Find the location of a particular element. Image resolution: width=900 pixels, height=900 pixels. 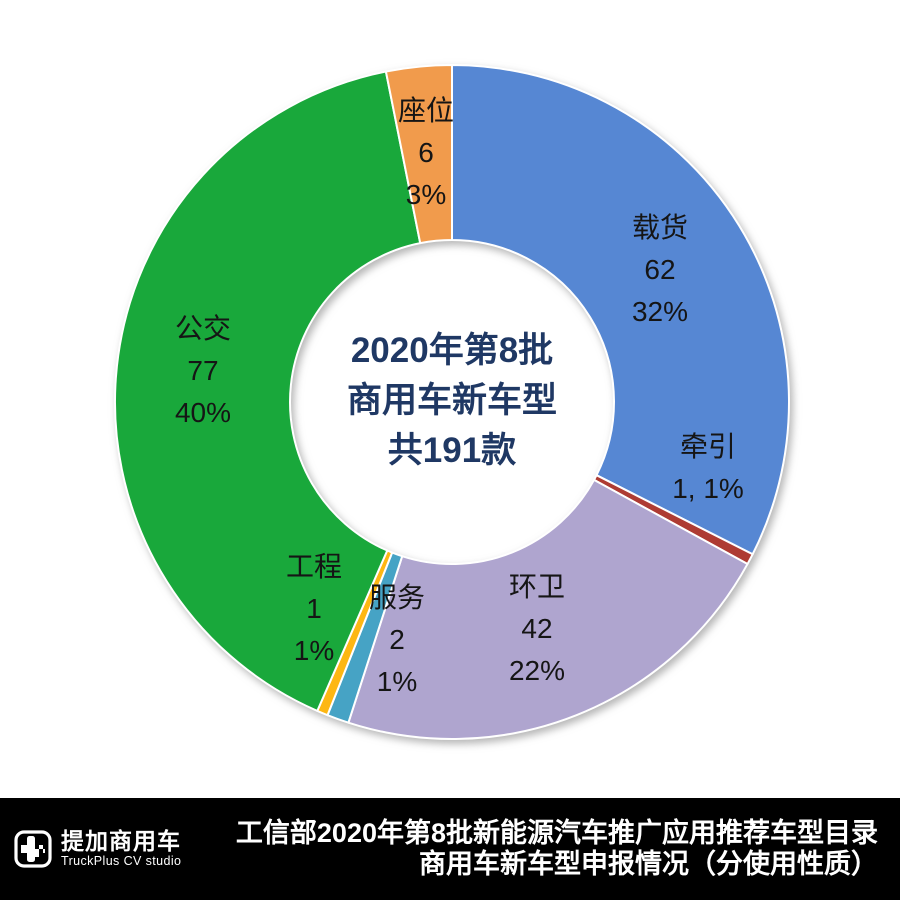

center-line-2: 商用车新车型 is located at coordinates (452, 400).